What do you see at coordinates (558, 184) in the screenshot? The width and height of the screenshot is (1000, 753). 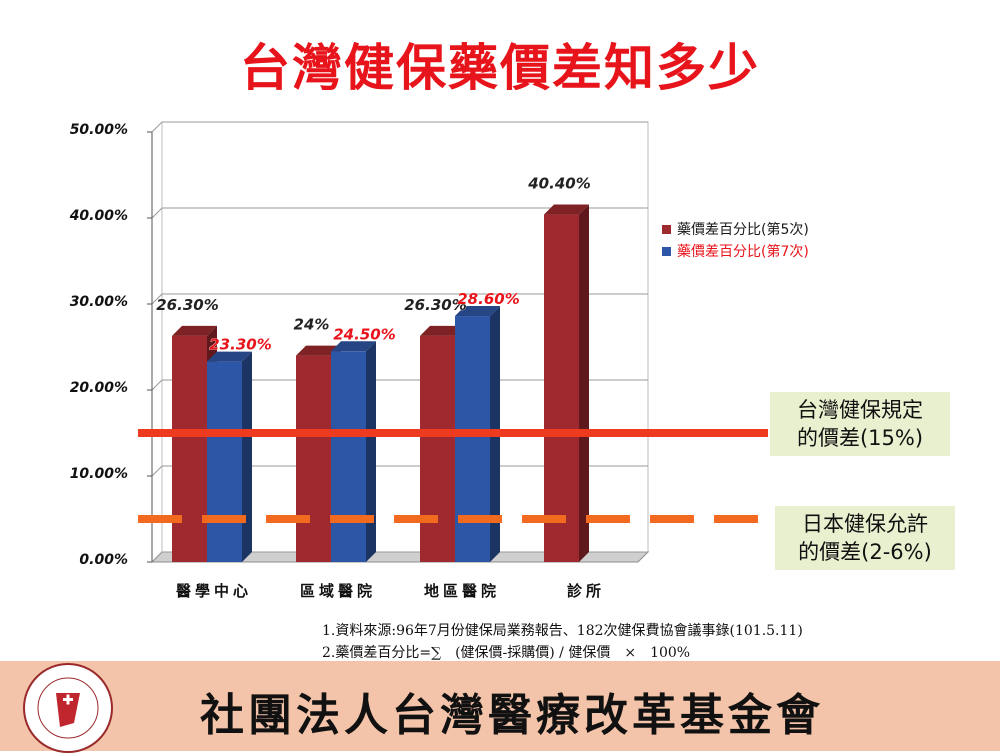 I see `data-label: 40.40%` at bounding box center [558, 184].